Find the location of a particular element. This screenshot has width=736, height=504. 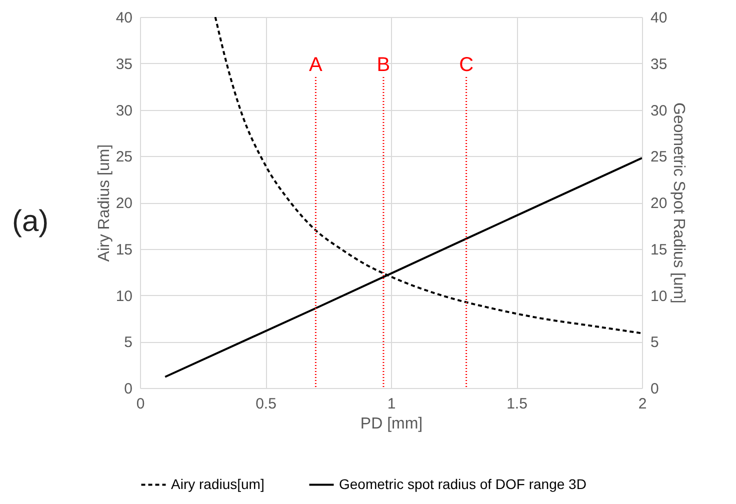

y-tick-label: 0 is located at coordinates (128, 389).